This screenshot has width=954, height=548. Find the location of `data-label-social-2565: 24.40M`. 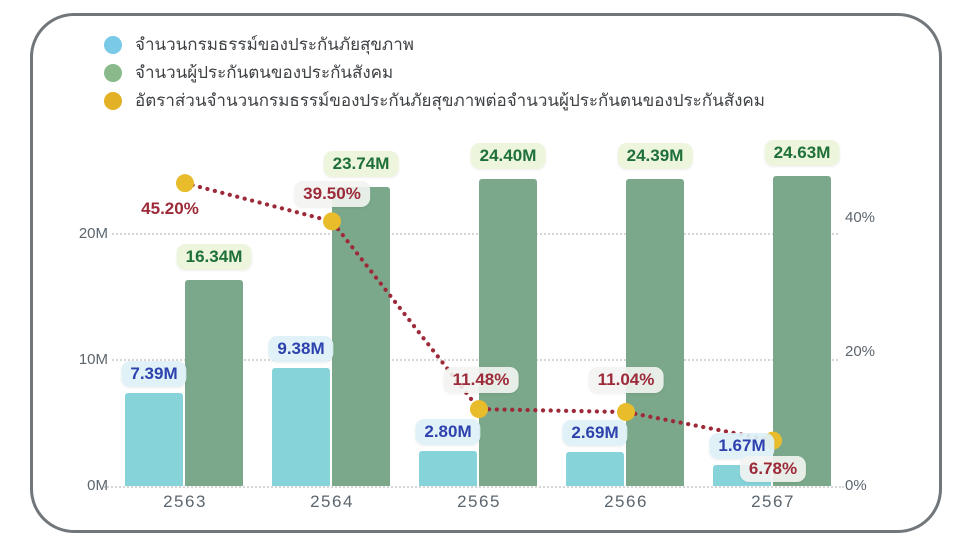

data-label-social-2565: 24.40M is located at coordinates (508, 155).